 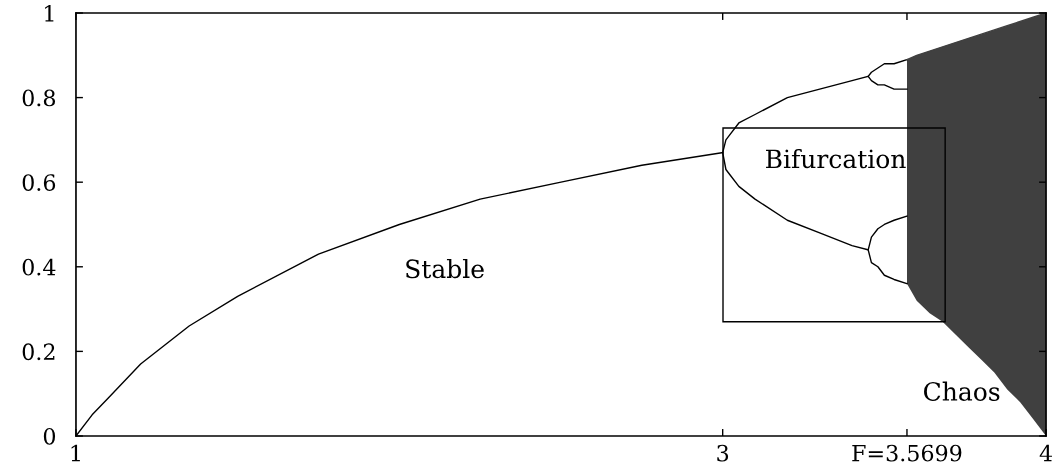 I want to click on annotation: Chaos, so click(x=962, y=391).